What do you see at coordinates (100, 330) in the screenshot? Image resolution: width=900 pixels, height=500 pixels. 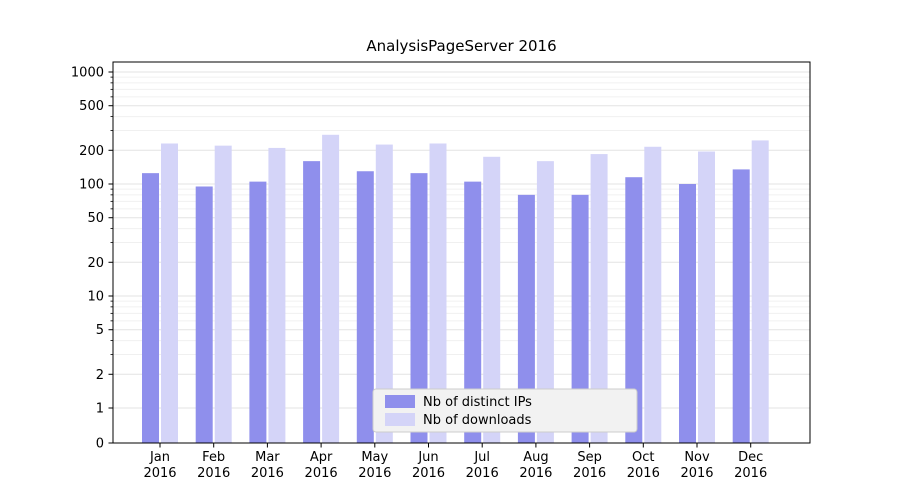 I see `y-tick-label: 5` at bounding box center [100, 330].